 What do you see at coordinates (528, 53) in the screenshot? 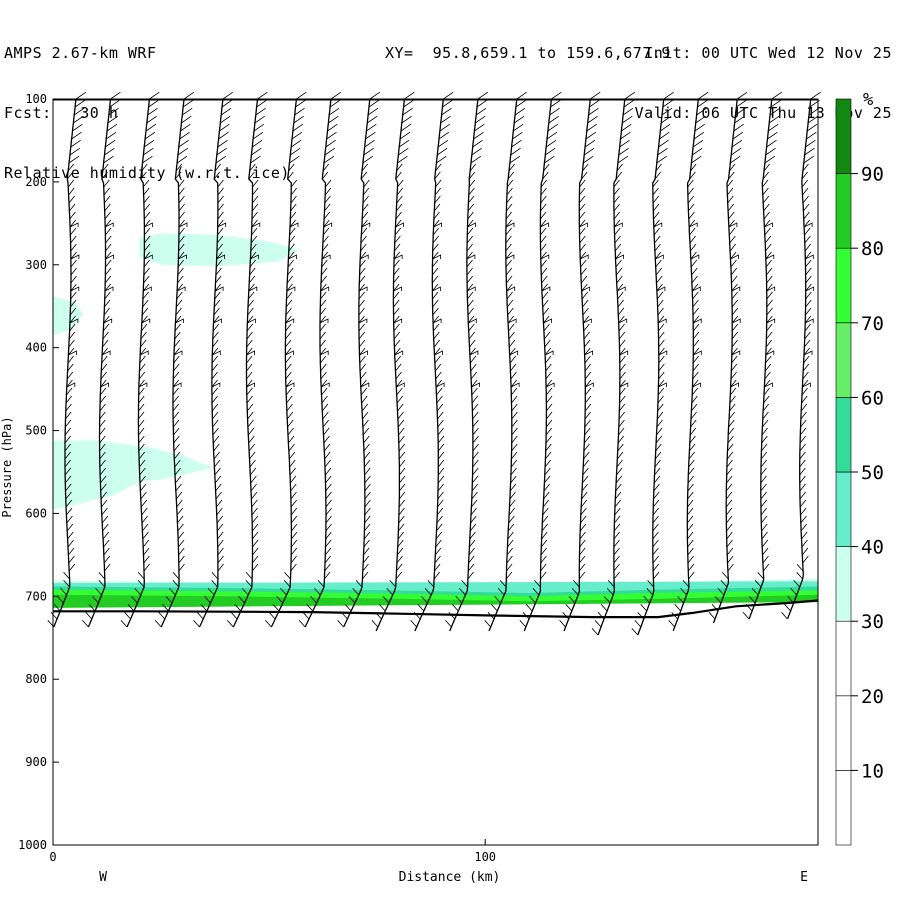
I see `cross-section-endpoints: XY= 95.8,659.1 to 159.6,677.9` at bounding box center [528, 53].